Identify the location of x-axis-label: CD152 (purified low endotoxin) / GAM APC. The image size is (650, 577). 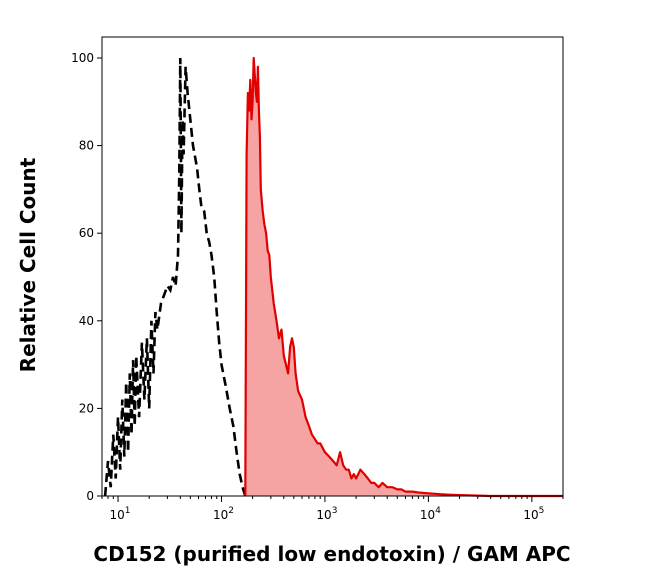
(331, 554).